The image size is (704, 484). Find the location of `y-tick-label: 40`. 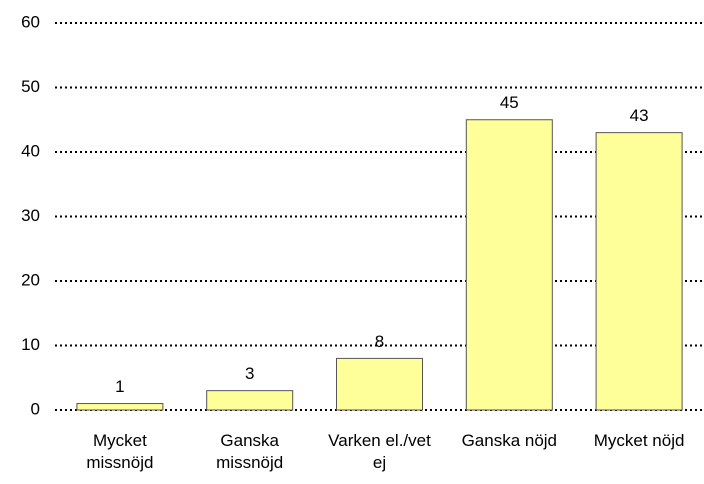

y-tick-label: 40 is located at coordinates (30, 150).